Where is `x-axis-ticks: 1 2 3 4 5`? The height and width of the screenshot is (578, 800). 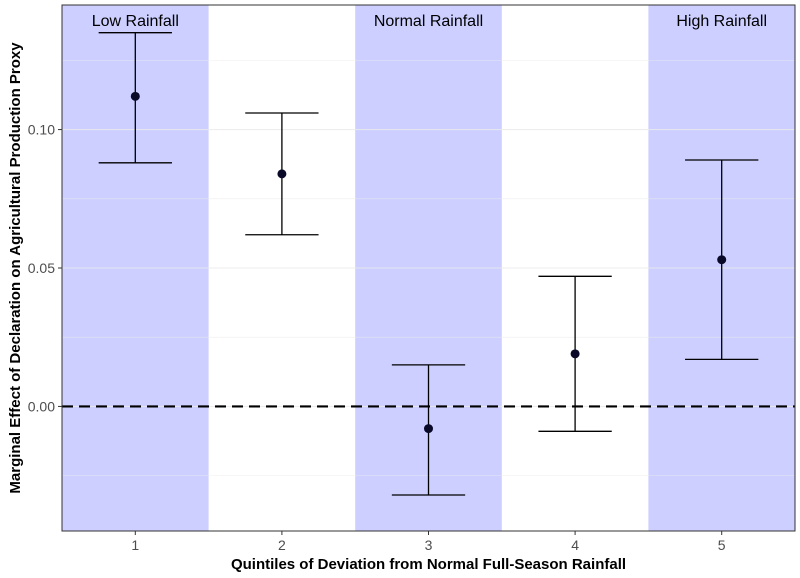
x-axis-ticks: 1 2 3 4 5 is located at coordinates (428, 542).